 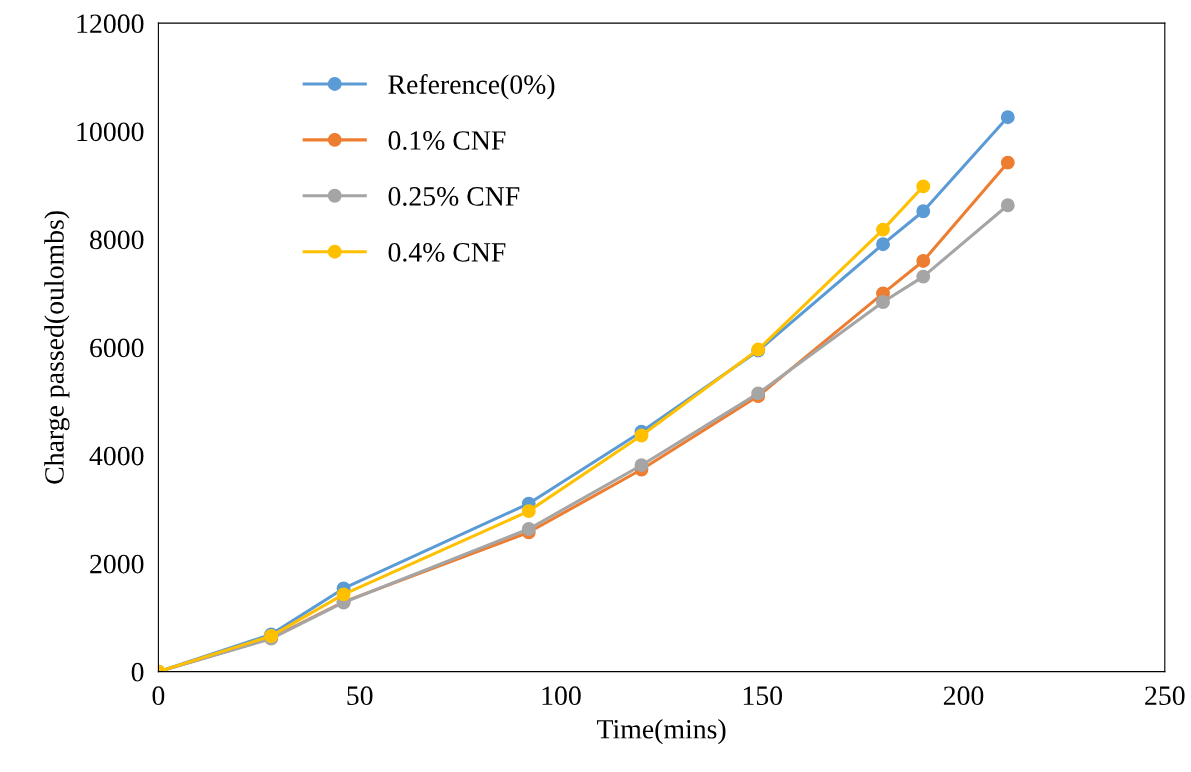 I want to click on x-axis-title: Time(mins), so click(x=661, y=732).